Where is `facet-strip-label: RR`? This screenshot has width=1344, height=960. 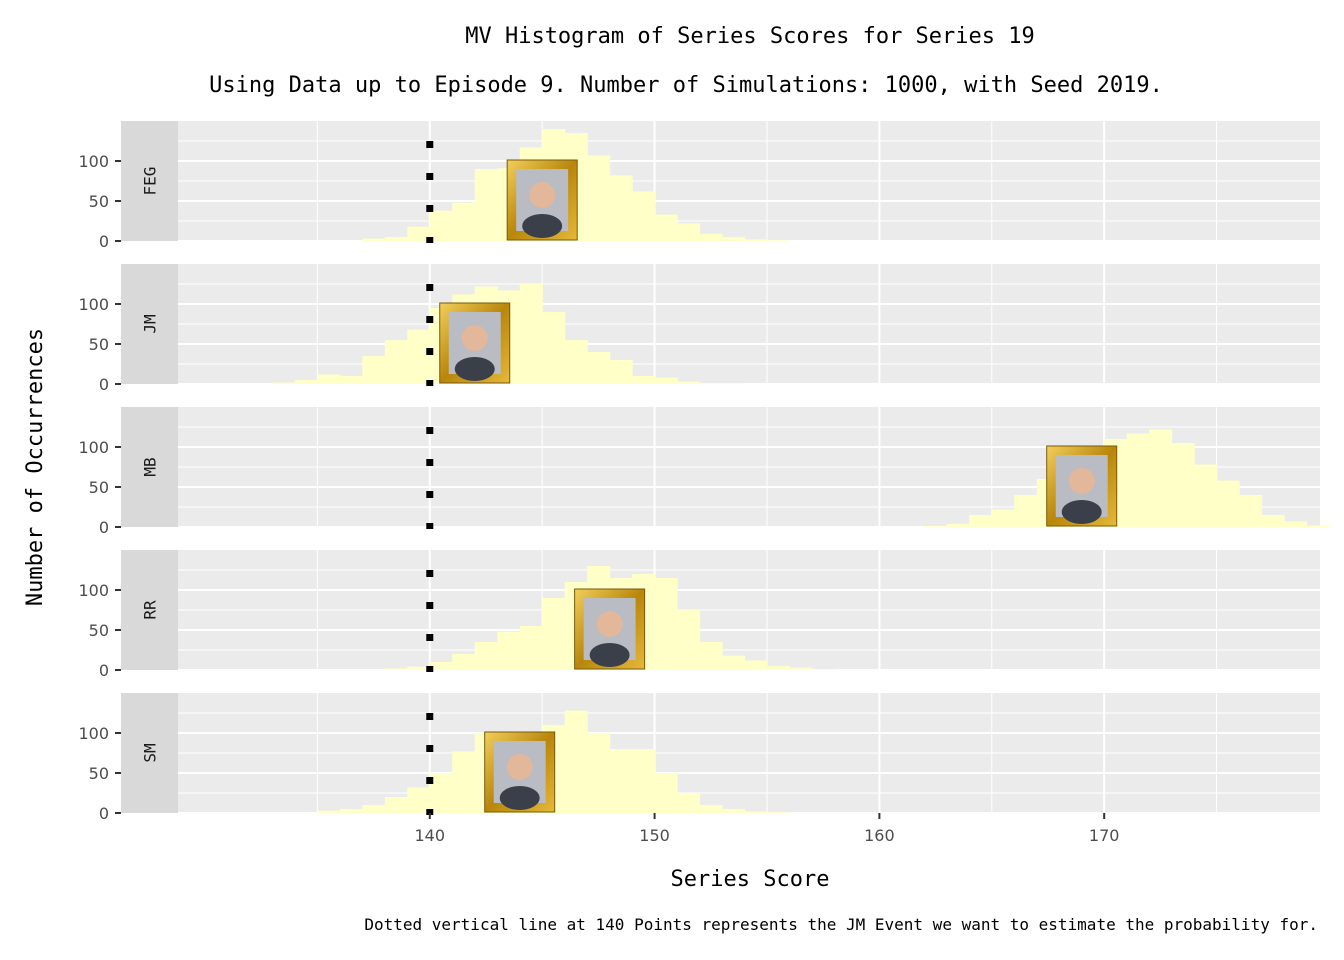 facet-strip-label: RR is located at coordinates (150, 610).